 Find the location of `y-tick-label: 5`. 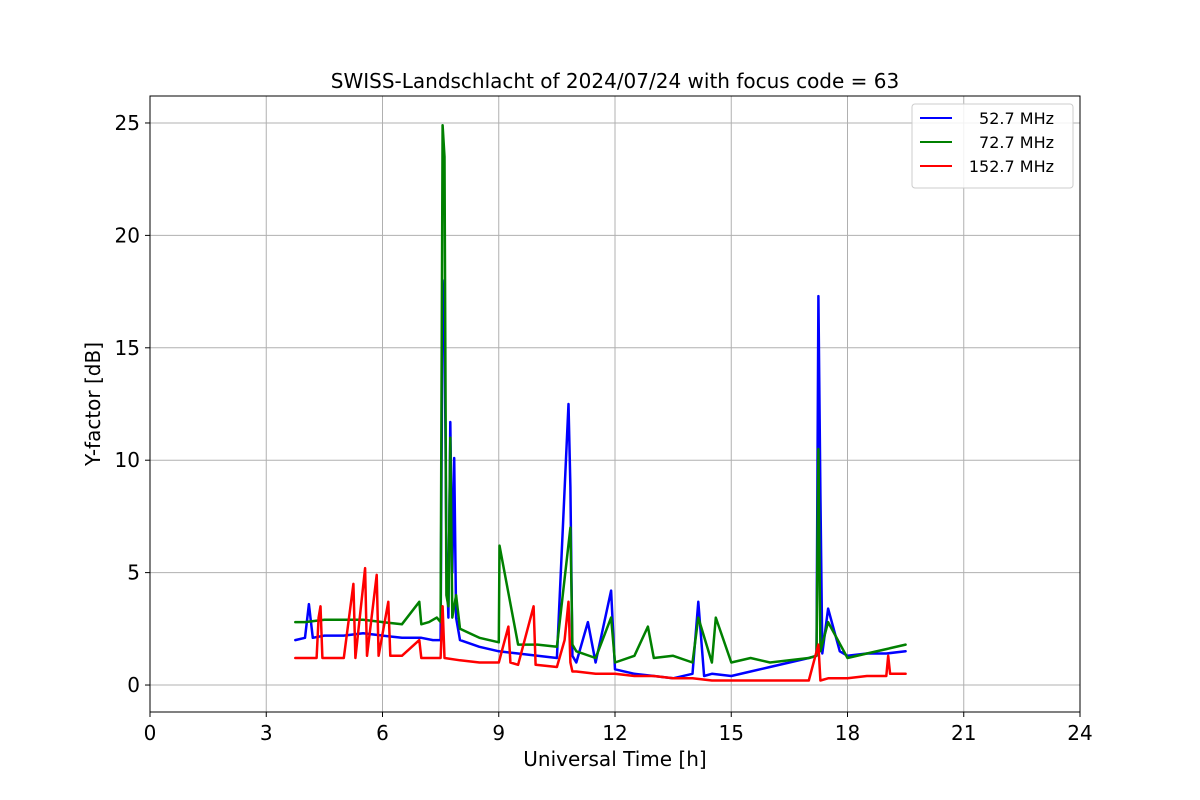

y-tick-label: 5 is located at coordinates (133, 573).